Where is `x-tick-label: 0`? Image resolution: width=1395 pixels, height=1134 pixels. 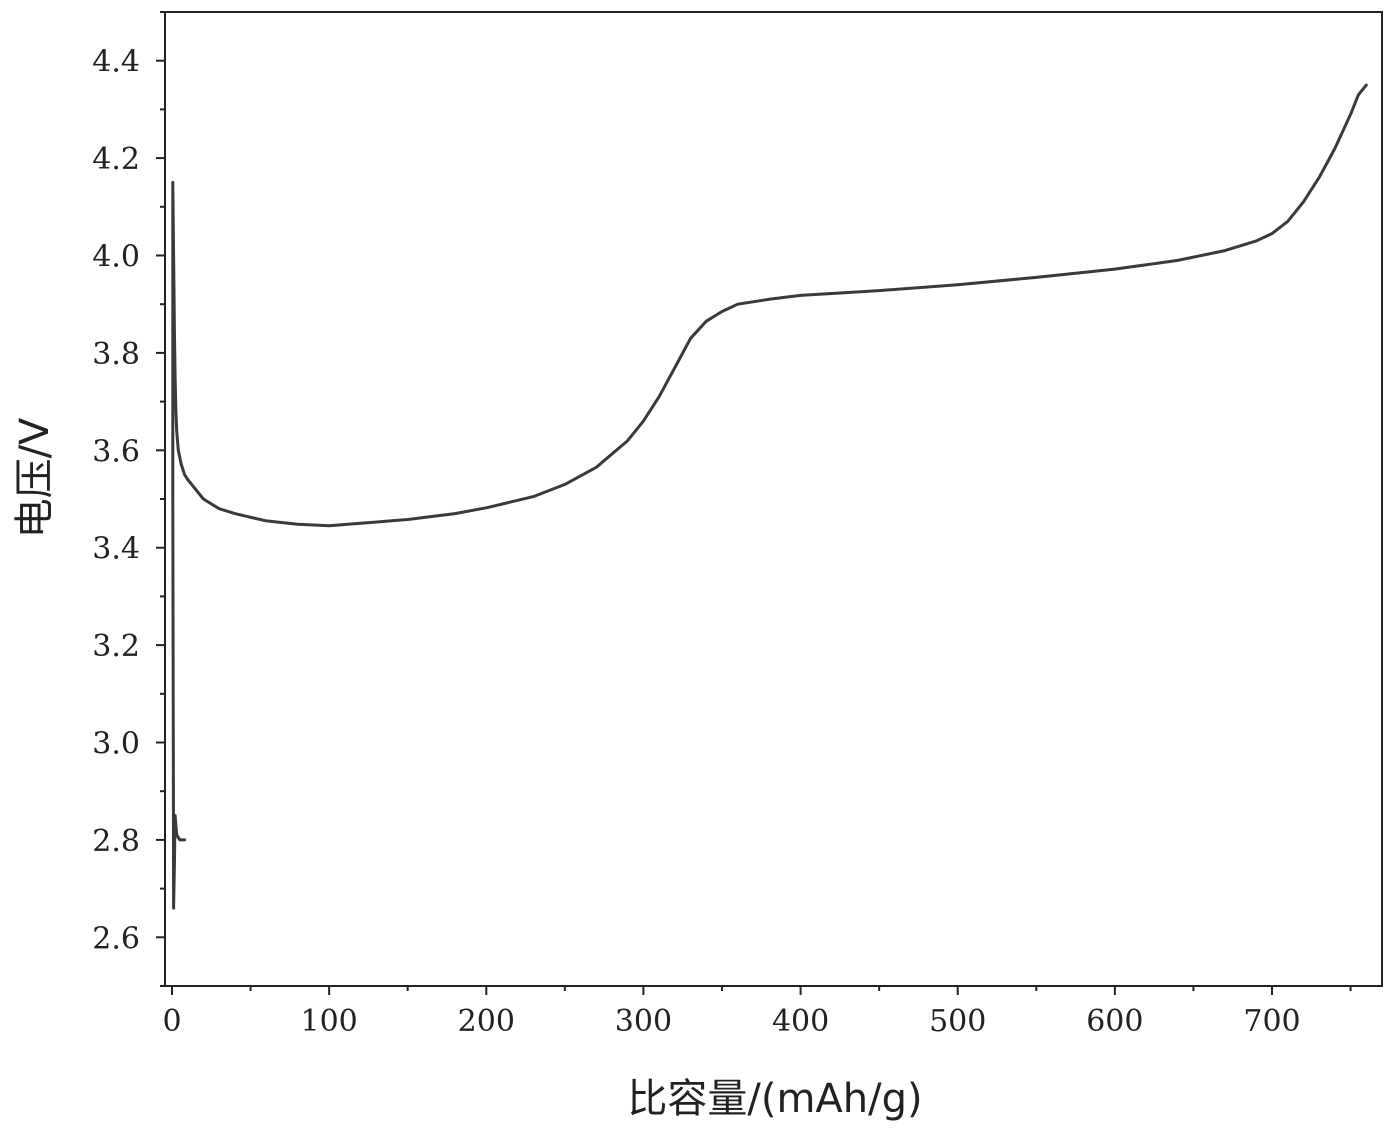
x-tick-label: 0 is located at coordinates (171, 1021).